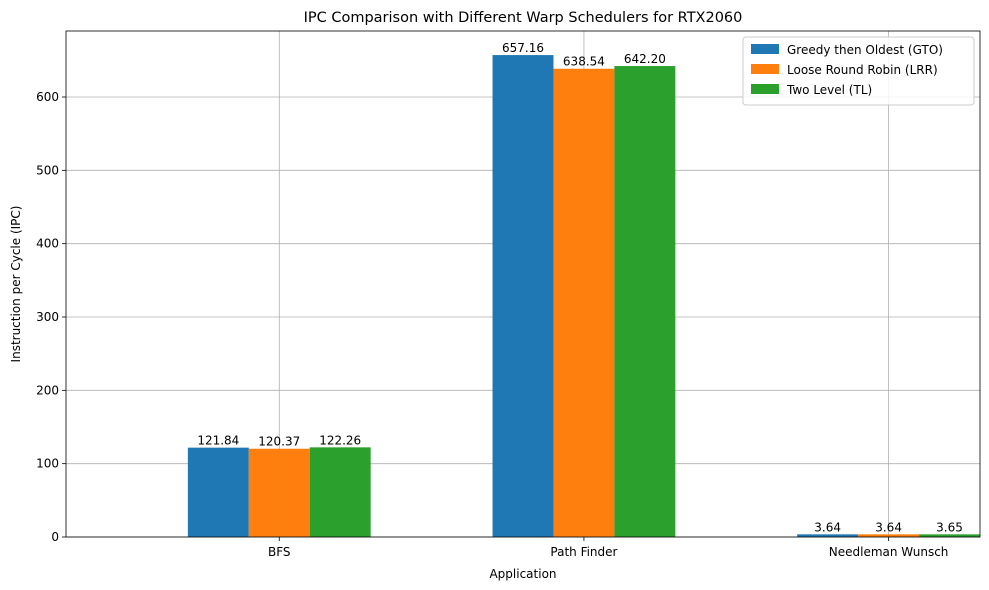  What do you see at coordinates (47, 170) in the screenshot?
I see `y-tick-label: 500` at bounding box center [47, 170].